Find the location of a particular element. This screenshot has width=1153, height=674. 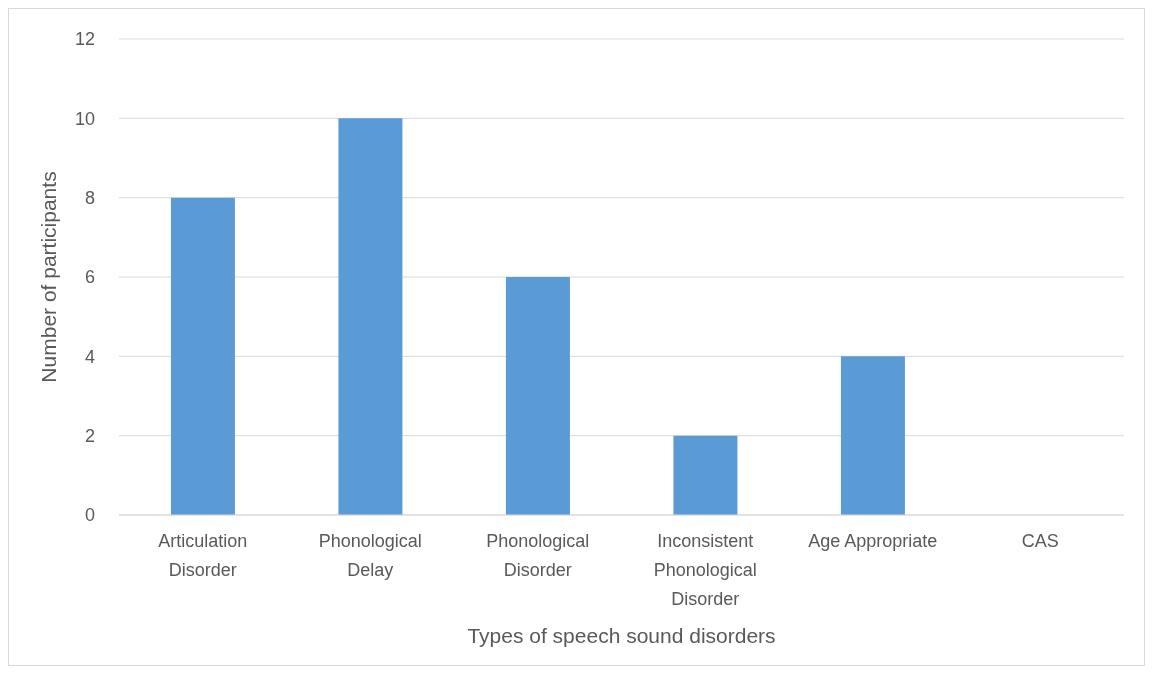

x-tick-label: Articulation Disorder is located at coordinates (203, 555).